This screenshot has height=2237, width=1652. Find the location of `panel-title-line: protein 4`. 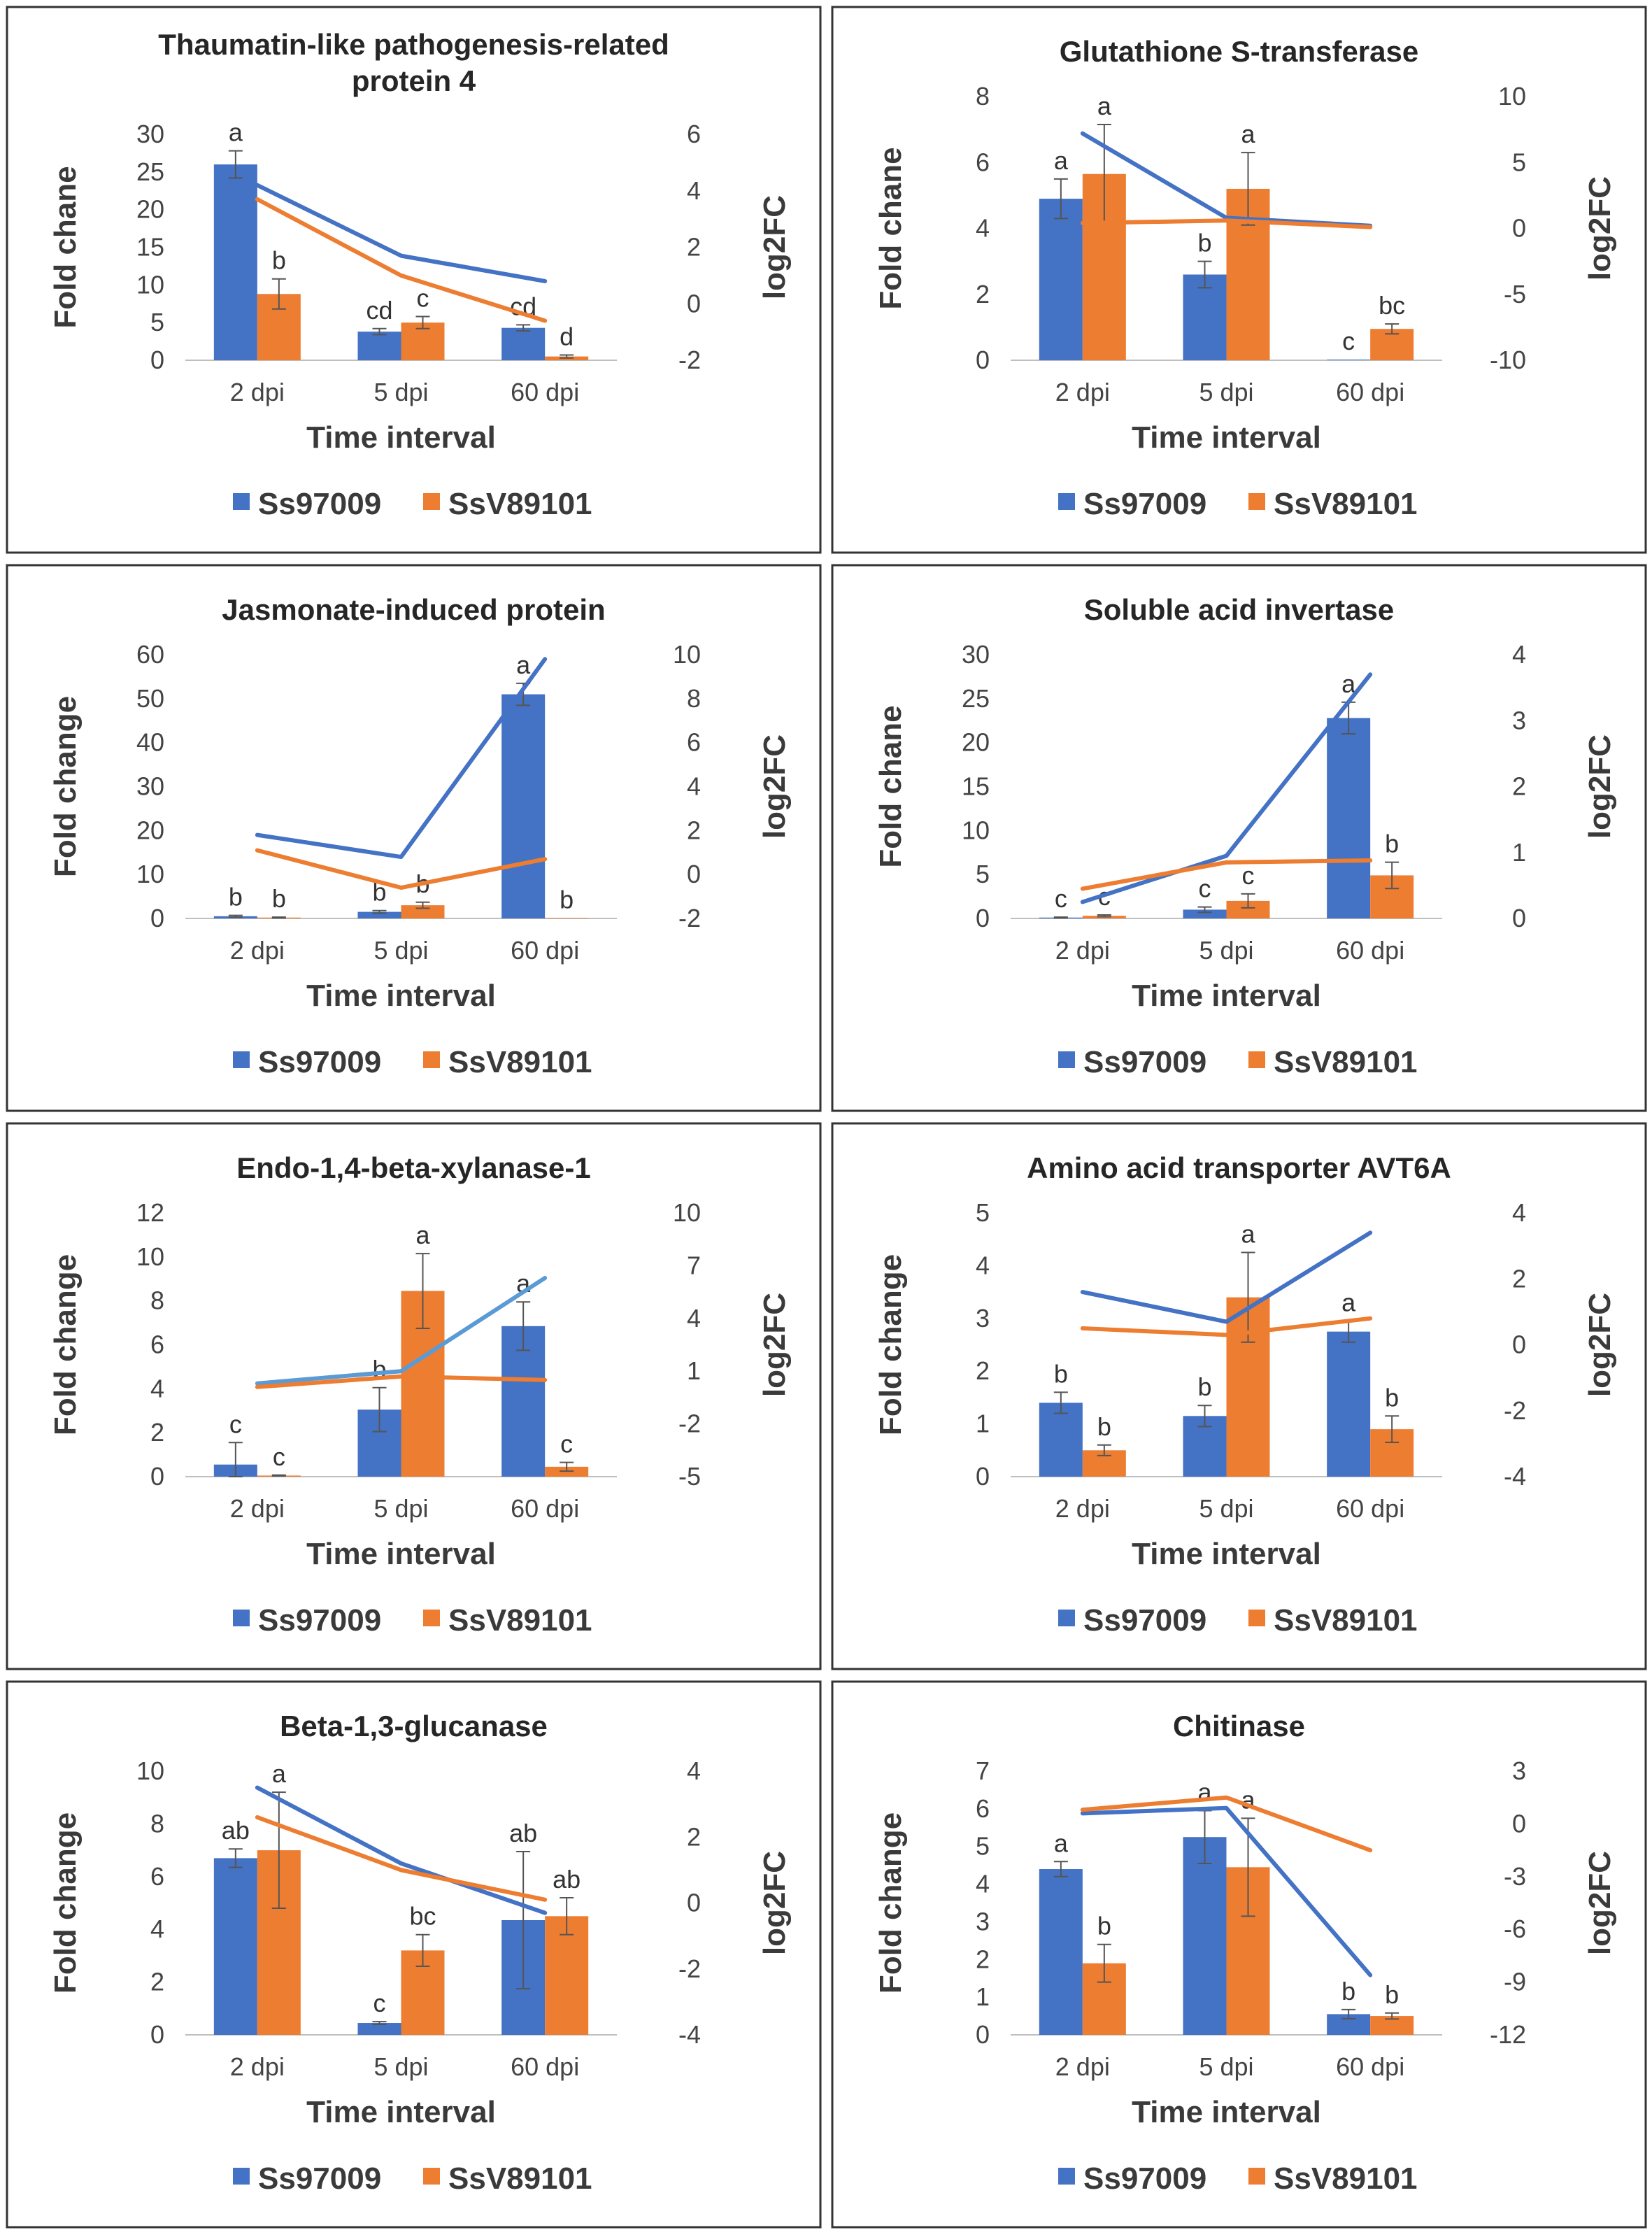

panel-title-line: protein 4 is located at coordinates (414, 80).